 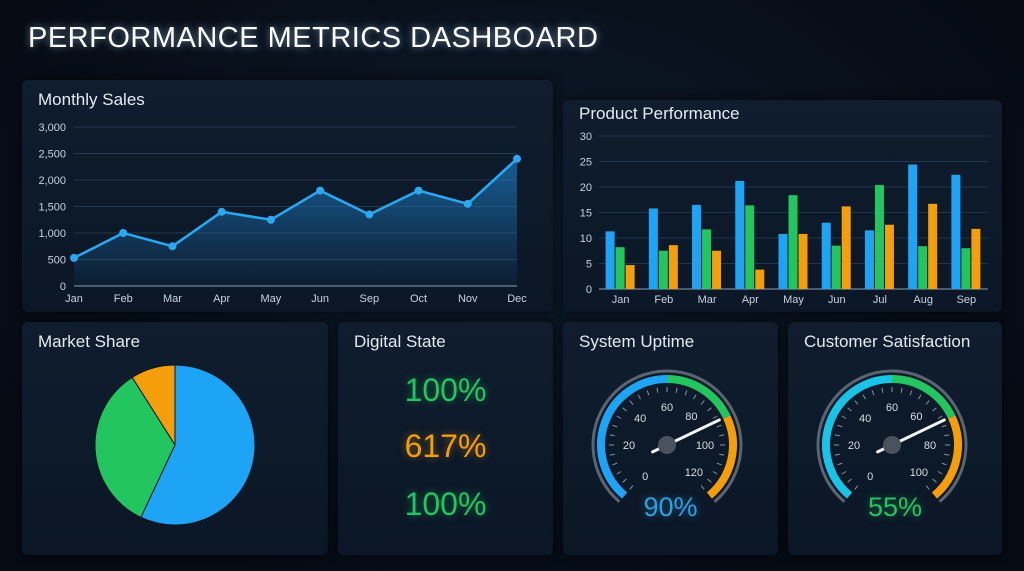 What do you see at coordinates (52, 208) in the screenshot?
I see `y-tick-label: 1,500` at bounding box center [52, 208].